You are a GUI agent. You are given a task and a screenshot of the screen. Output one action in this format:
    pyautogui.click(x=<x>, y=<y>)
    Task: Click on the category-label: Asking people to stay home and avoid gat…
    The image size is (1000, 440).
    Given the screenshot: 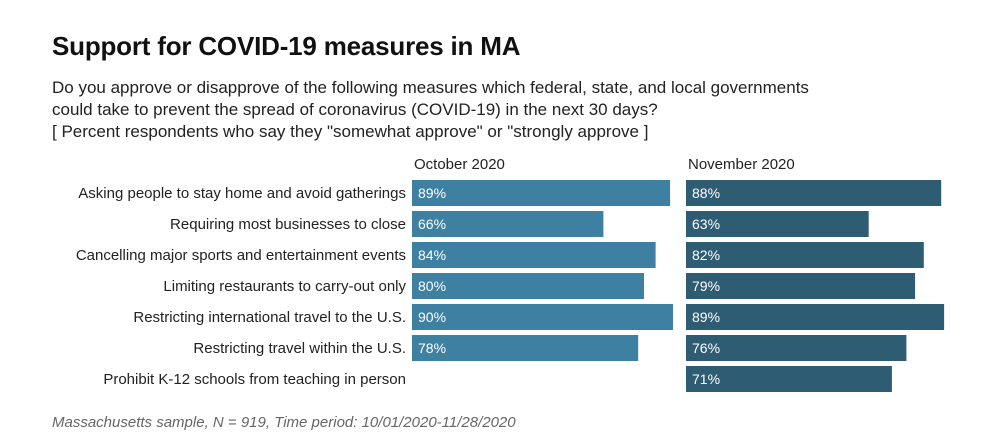 What is the action you would take?
    pyautogui.click(x=242, y=193)
    